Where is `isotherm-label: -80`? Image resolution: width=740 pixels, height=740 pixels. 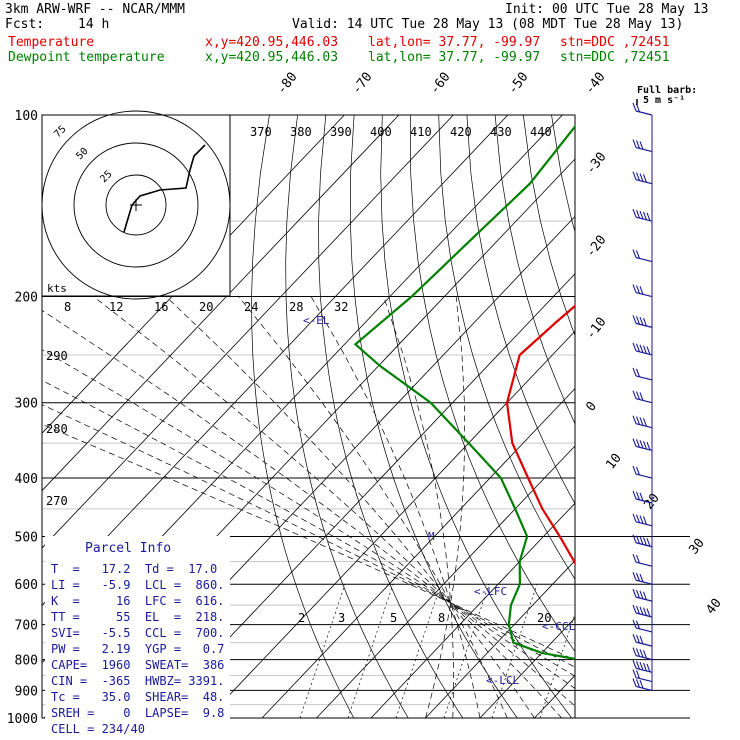
isotherm-label: -80 is located at coordinates (287, 84).